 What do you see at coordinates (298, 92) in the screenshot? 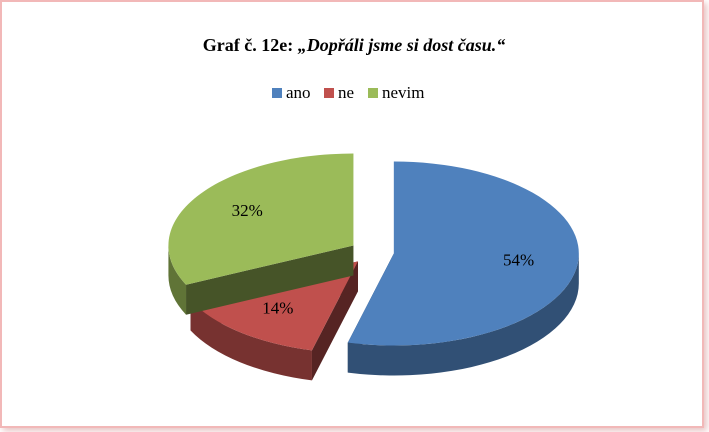
I see `legend-label: ano` at bounding box center [298, 92].